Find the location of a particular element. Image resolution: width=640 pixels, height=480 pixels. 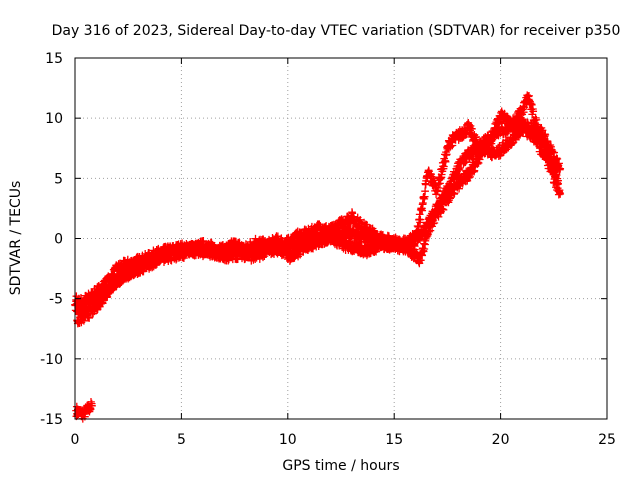

x-tick-label: 15 is located at coordinates (394, 440).